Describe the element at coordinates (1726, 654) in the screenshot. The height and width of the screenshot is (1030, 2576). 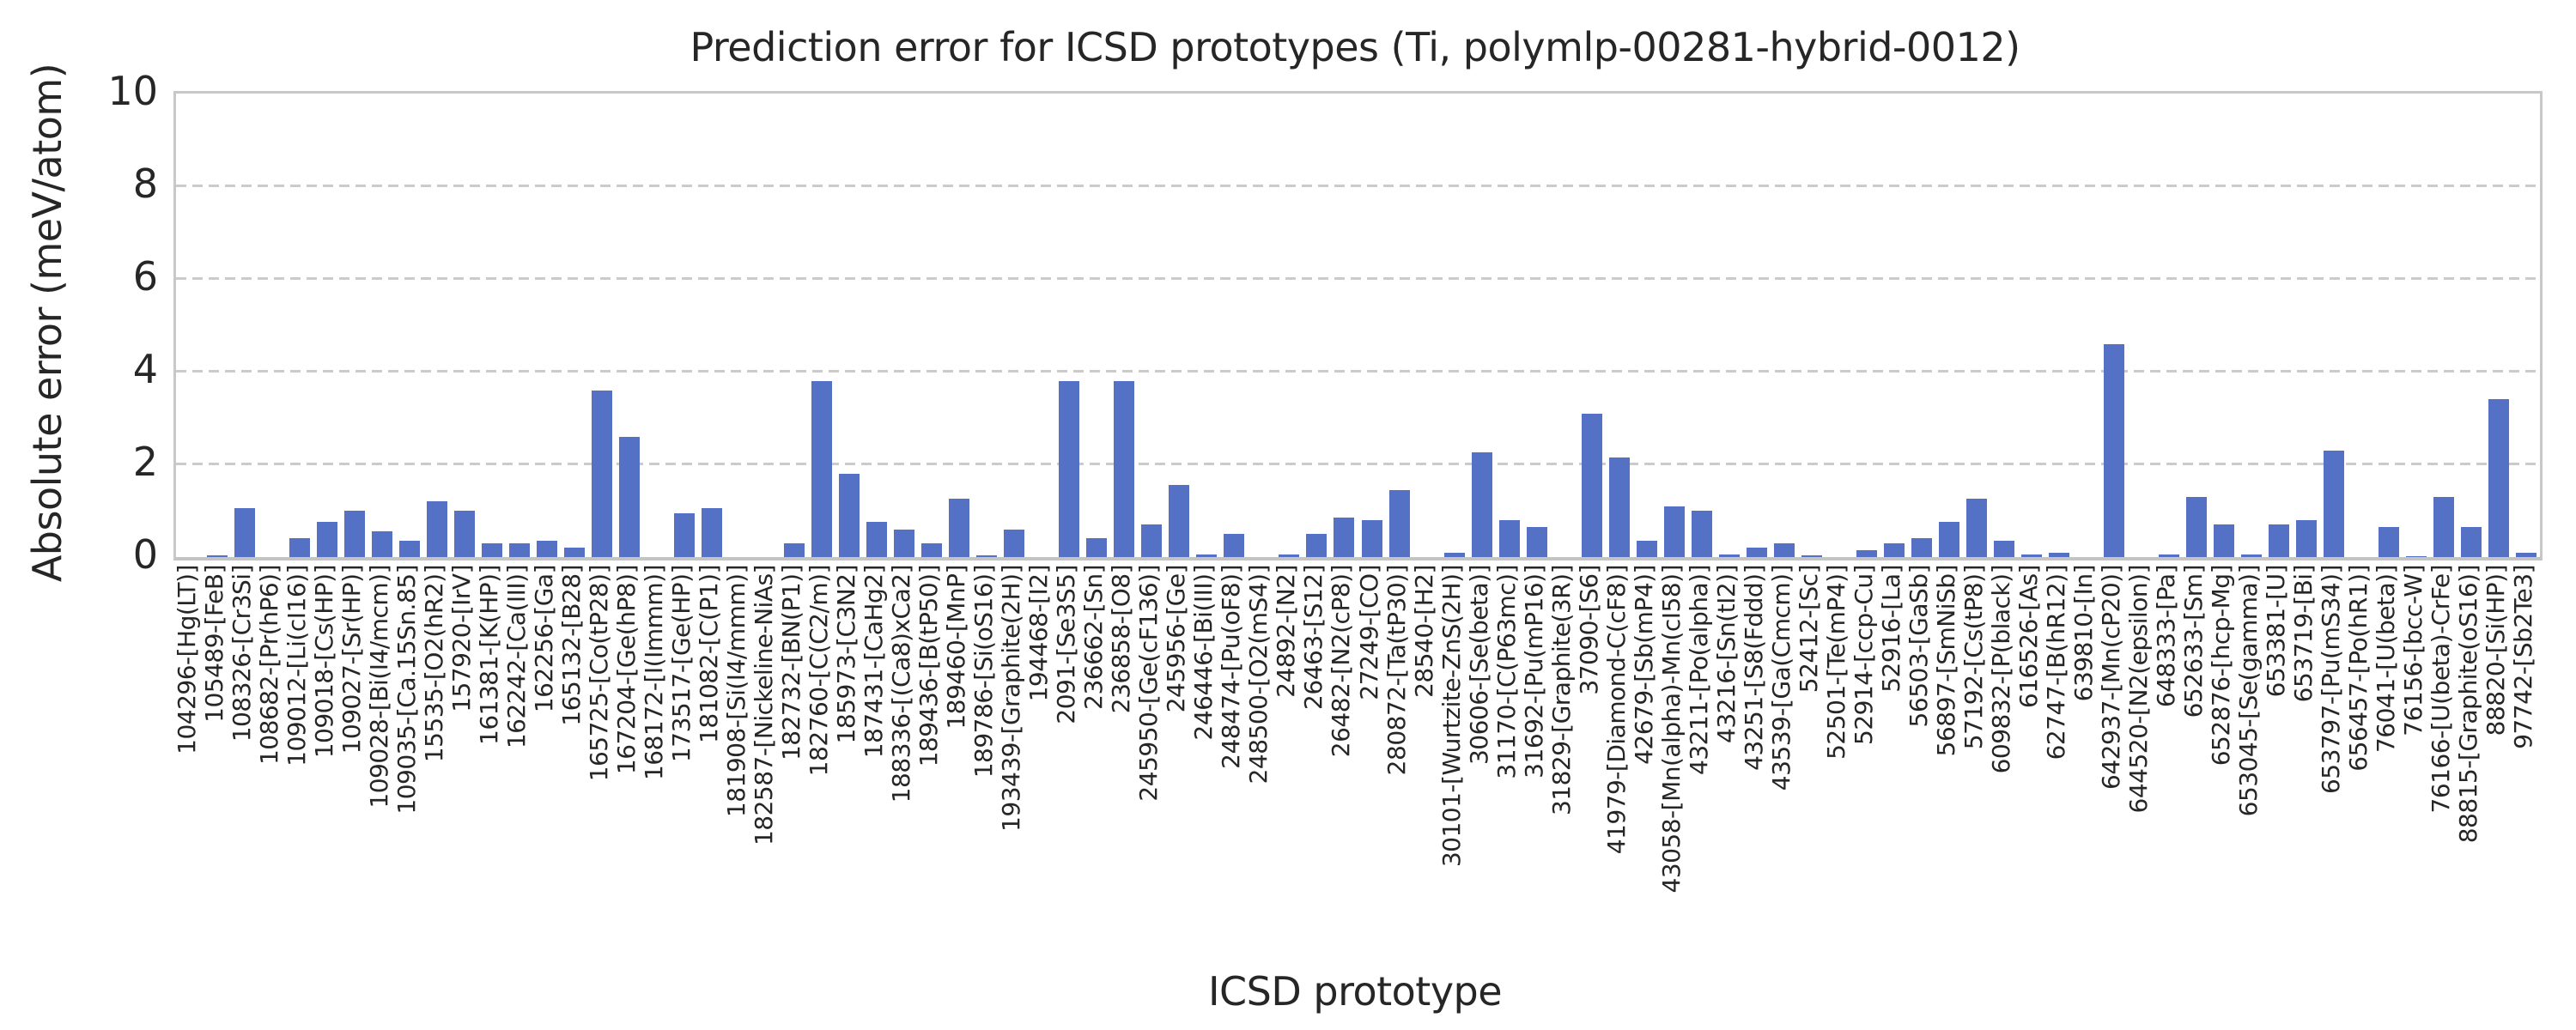
I see `x-tick-label: 43216-[Sn(tI2)]` at that location.